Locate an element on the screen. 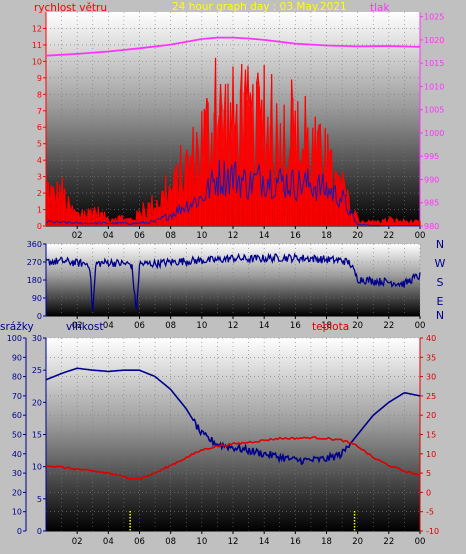 Image resolution: width=466 pixels, height=554 pixels. pressure-series-label: tlak is located at coordinates (380, 8).